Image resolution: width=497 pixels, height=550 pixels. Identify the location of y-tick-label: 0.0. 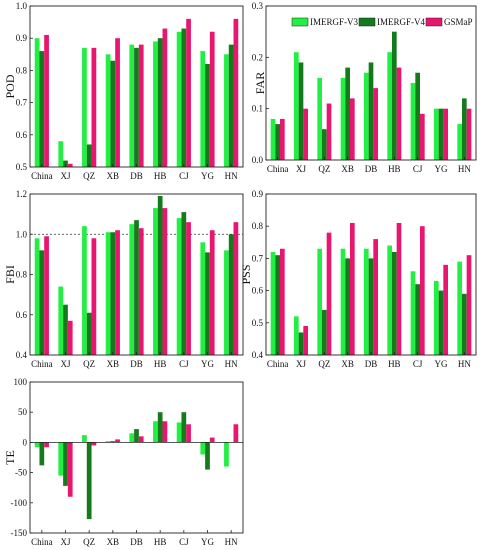
(258, 160).